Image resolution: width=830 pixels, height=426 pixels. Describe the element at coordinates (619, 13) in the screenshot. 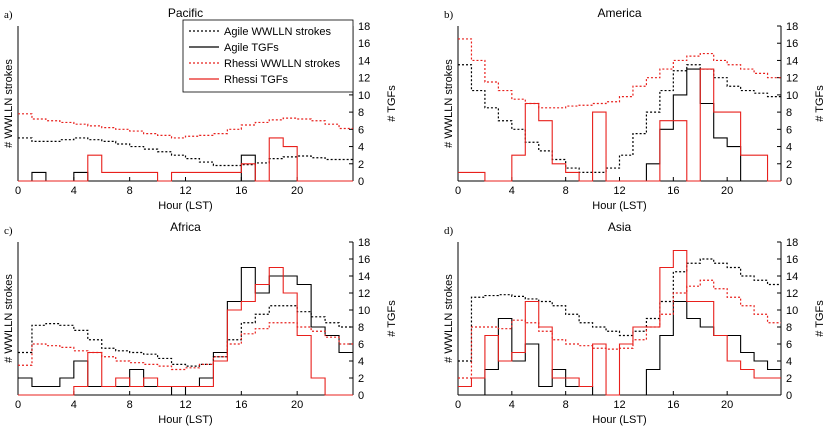

I see `panel-title: America` at that location.